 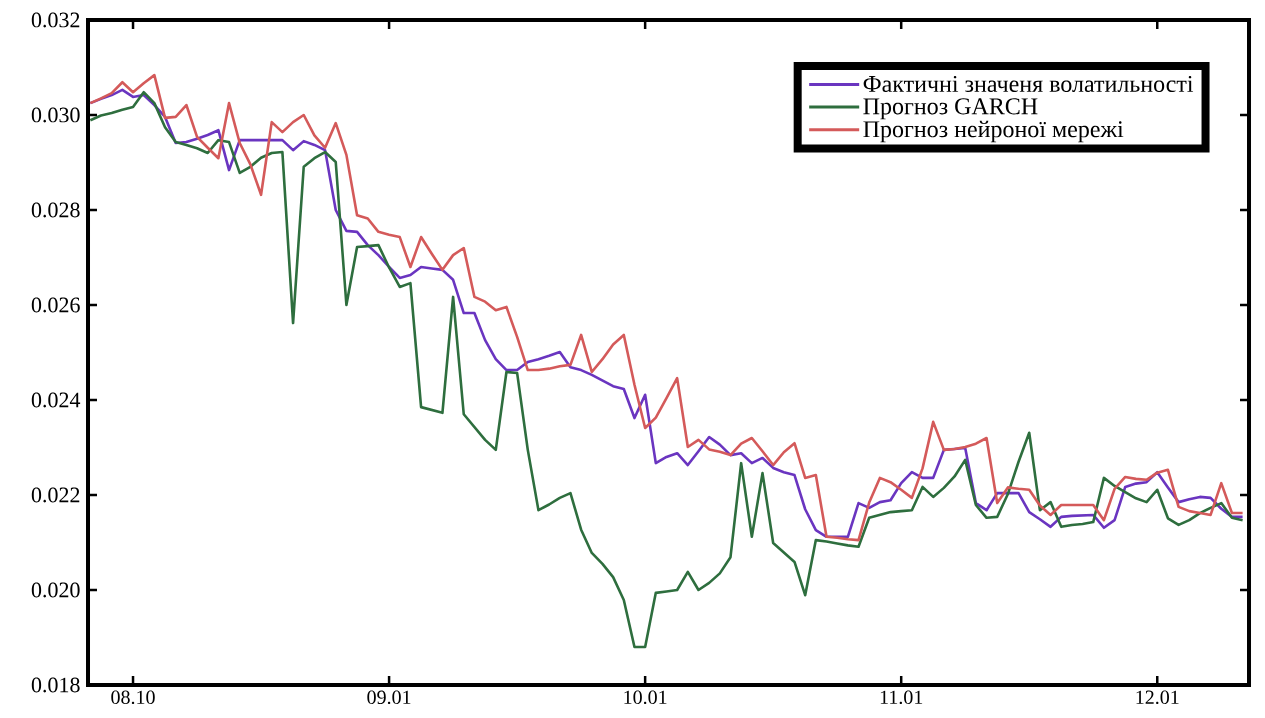 What do you see at coordinates (56, 400) in the screenshot?
I see `y-tick-label: 0.024` at bounding box center [56, 400].